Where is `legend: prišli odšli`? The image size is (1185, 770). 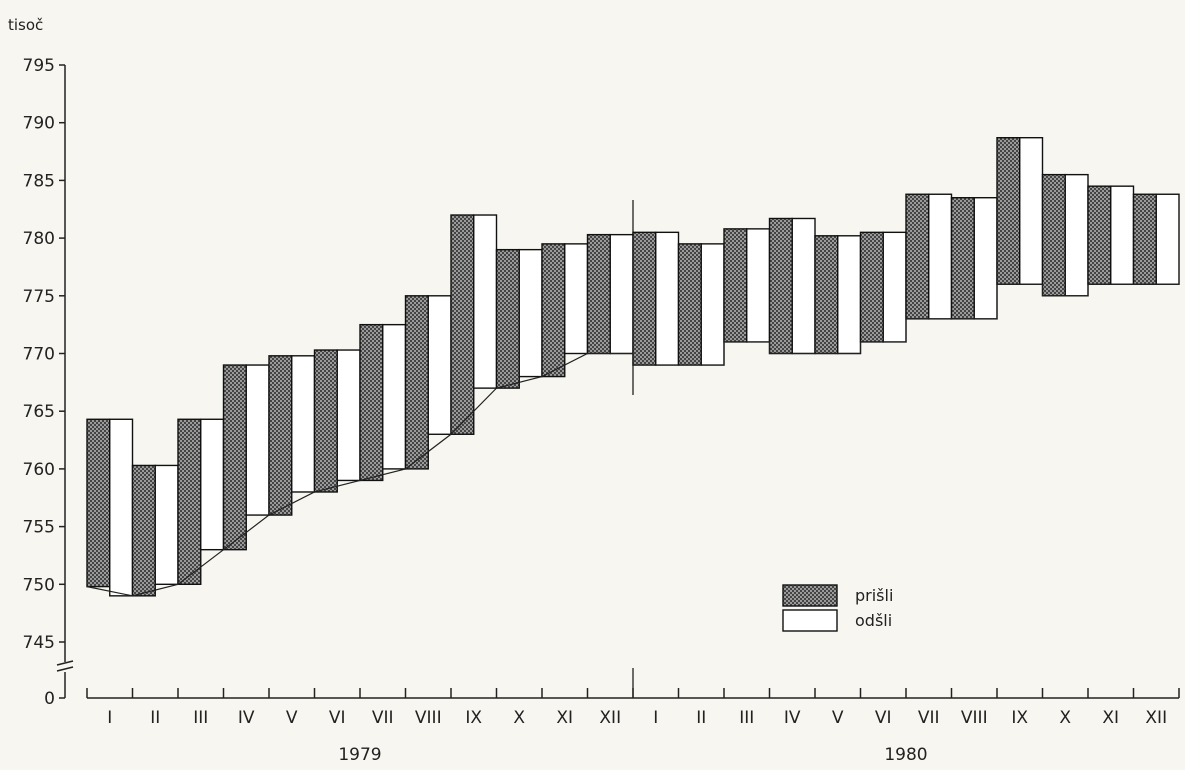
legend: prišli odšli is located at coordinates (837, 608).